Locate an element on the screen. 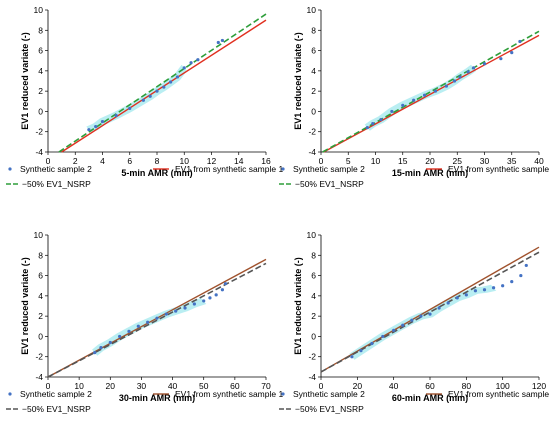 The width and height of the screenshot is (550, 444). x-tick-label: 8 is located at coordinates (157, 161).